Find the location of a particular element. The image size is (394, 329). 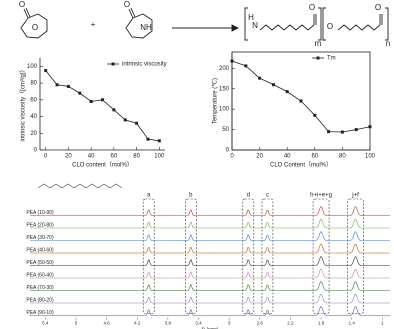

x-tick-label: 1 is located at coordinates (382, 323).